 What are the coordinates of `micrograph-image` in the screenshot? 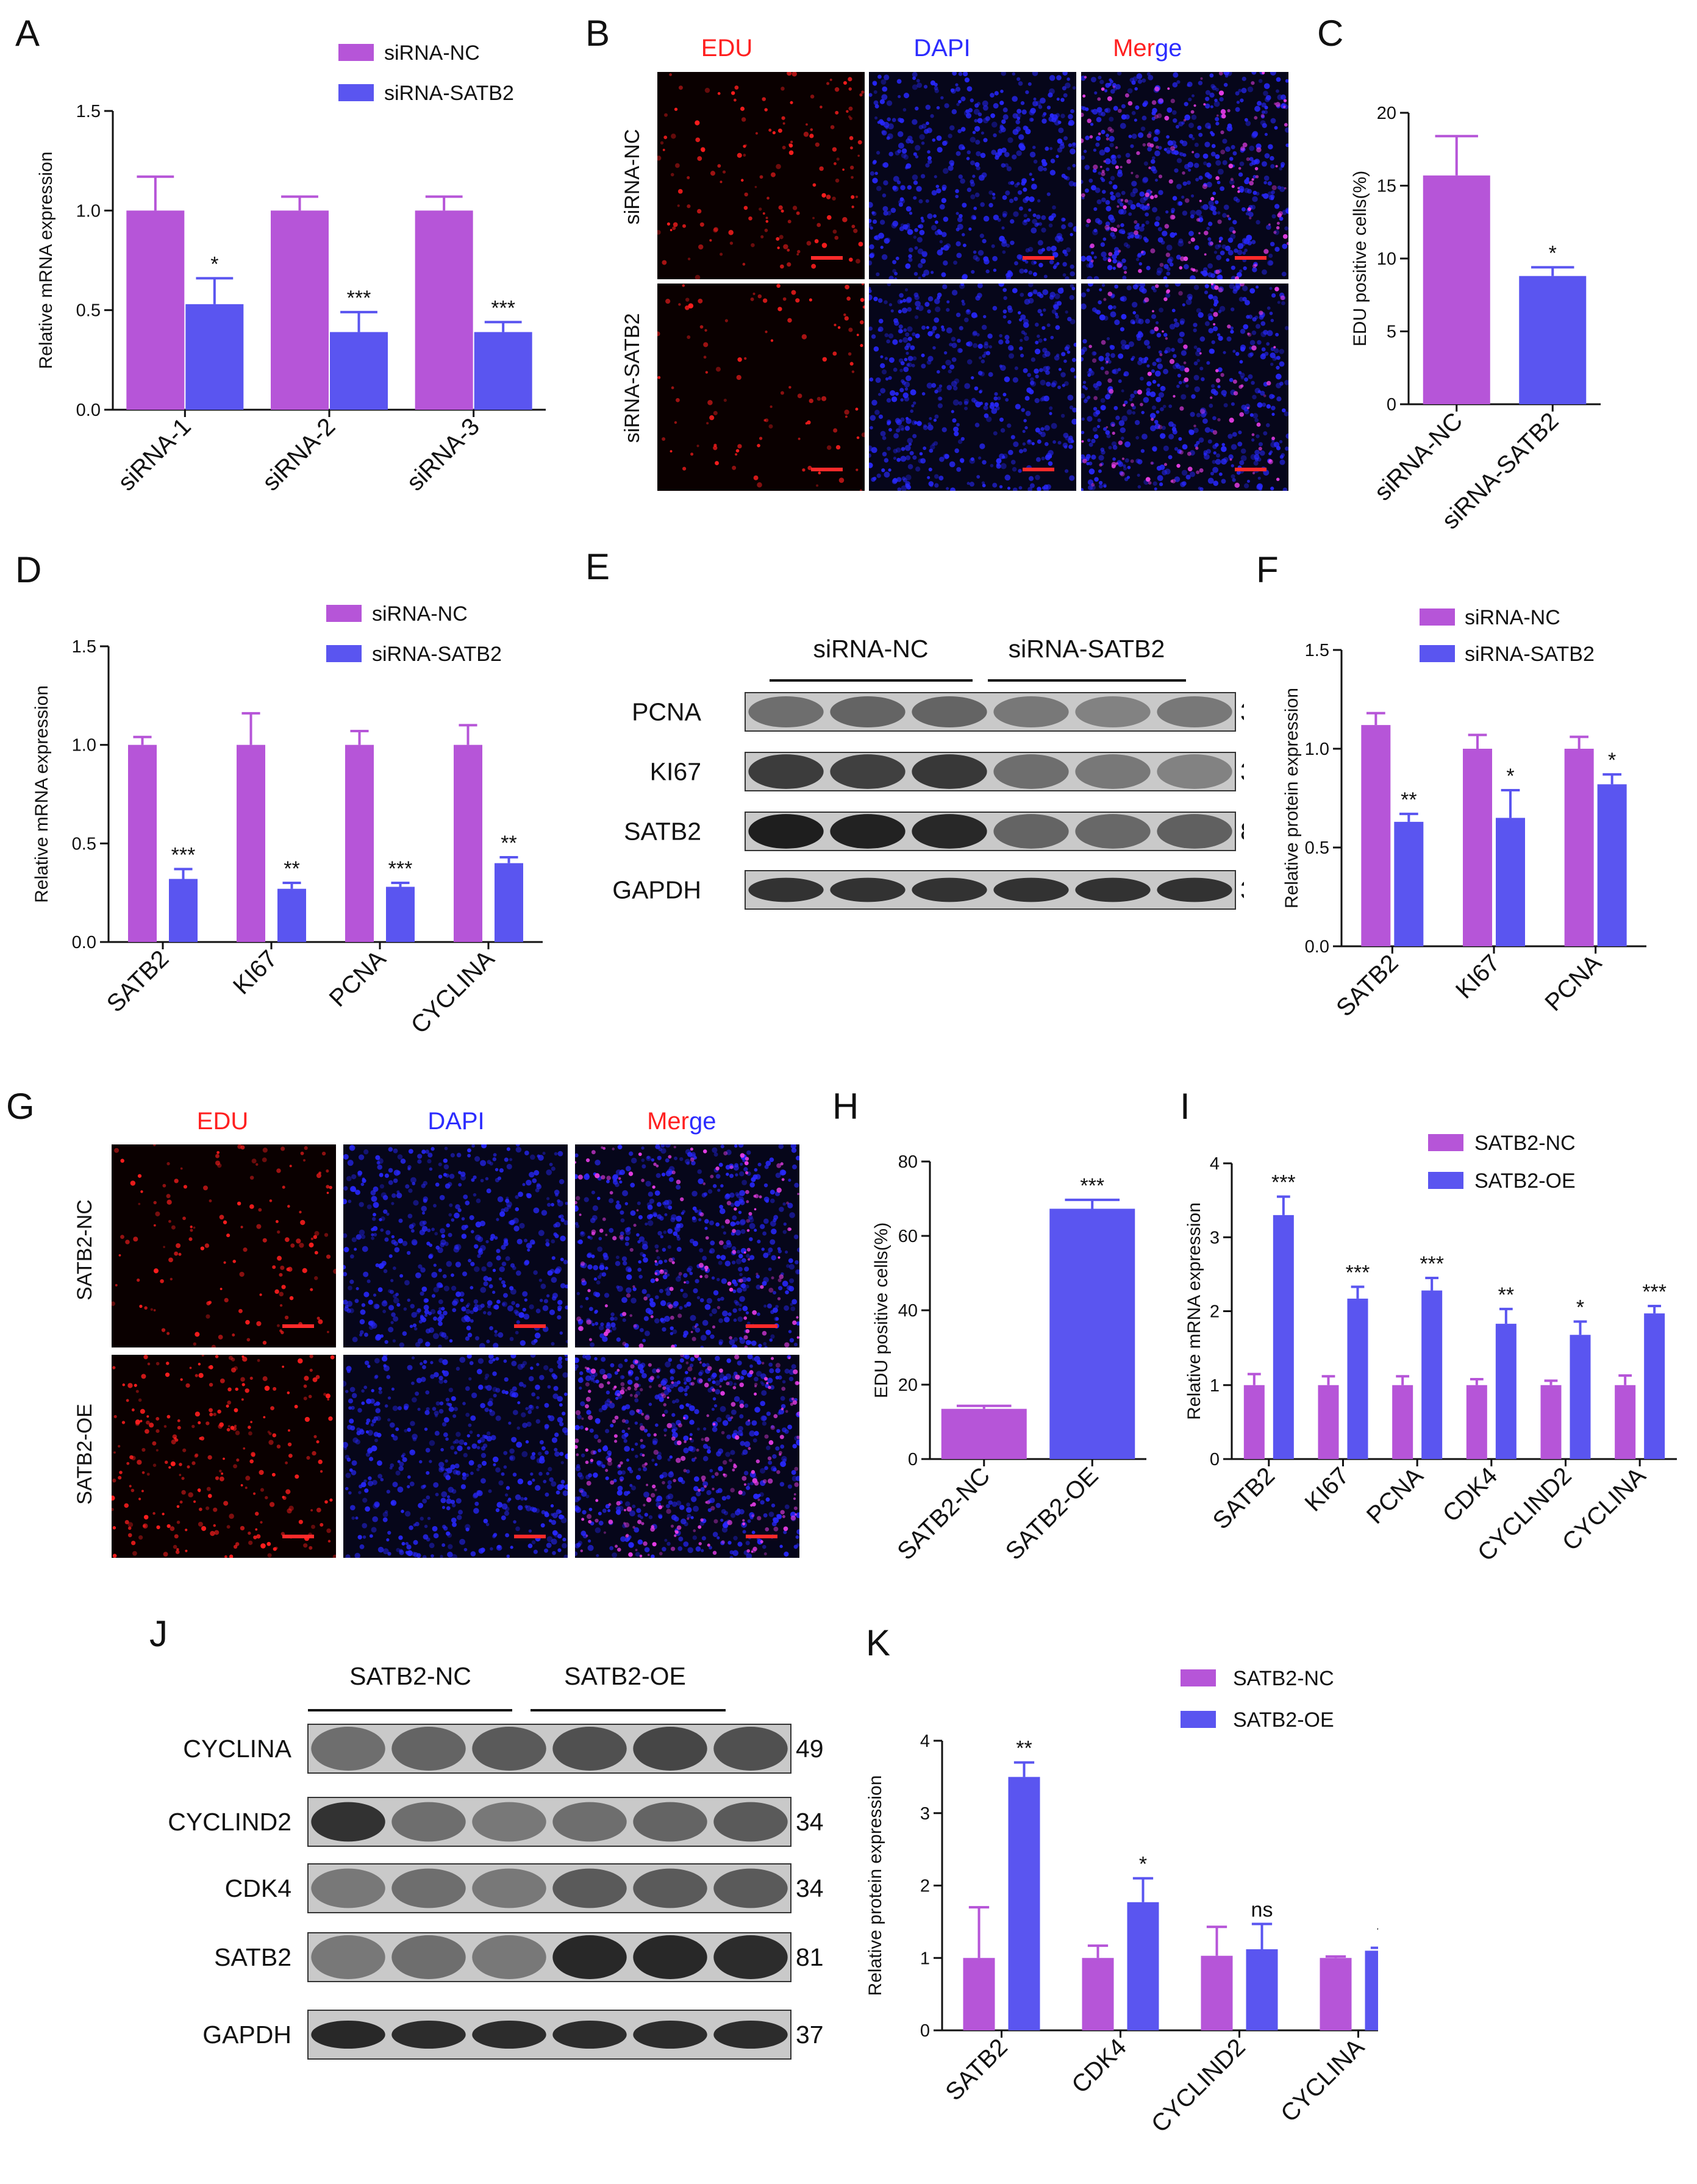 It's located at (1184, 387).